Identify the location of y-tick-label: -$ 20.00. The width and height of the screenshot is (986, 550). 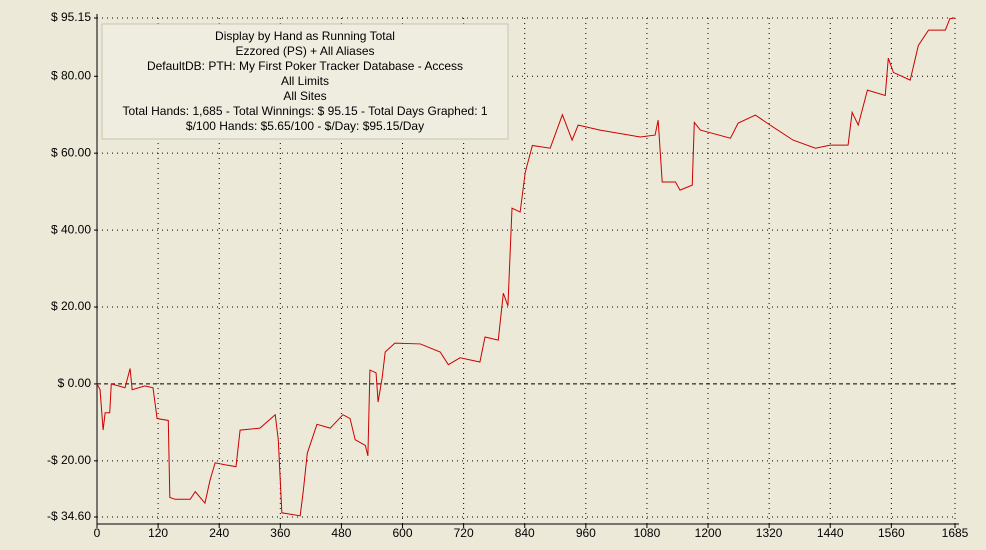
(69, 460).